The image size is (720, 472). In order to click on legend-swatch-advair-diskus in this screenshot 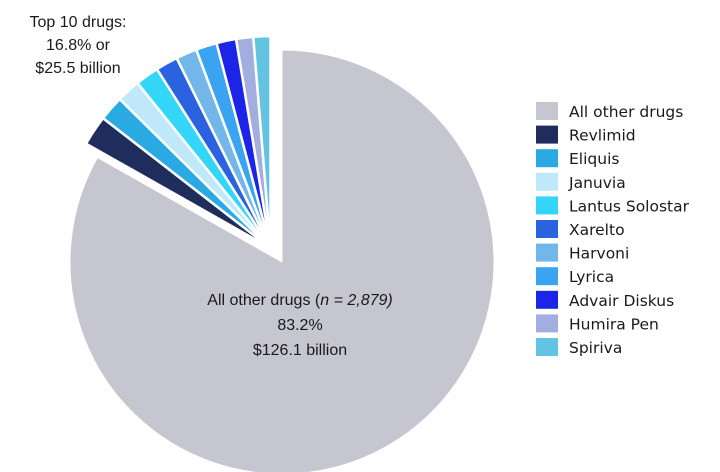, I will do `click(547, 299)`.